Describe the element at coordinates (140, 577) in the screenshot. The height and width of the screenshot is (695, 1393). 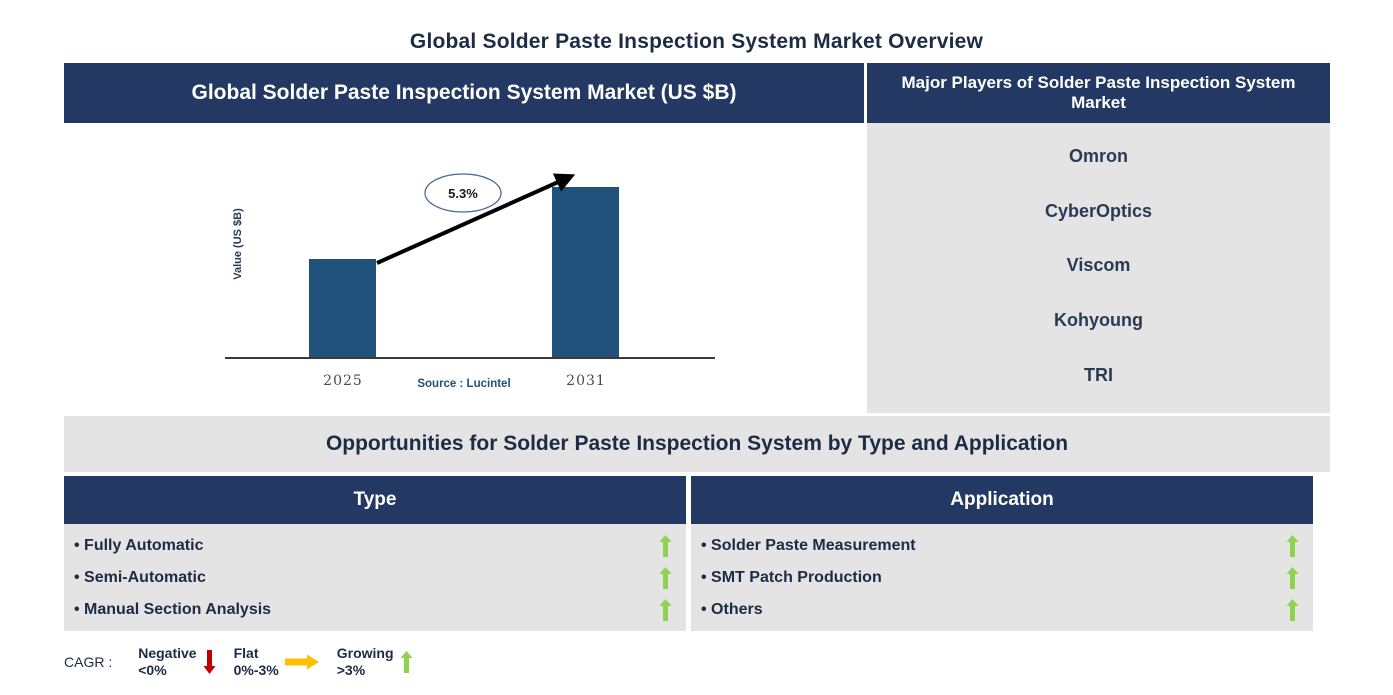
I see `segment-item-label: • Semi-Automatic` at that location.